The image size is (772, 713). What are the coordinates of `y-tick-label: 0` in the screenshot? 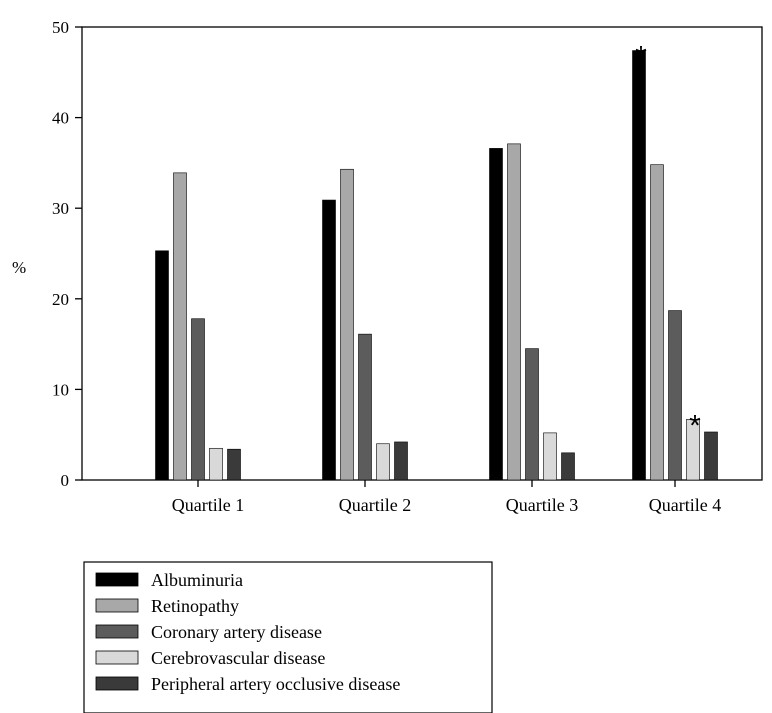 It's located at (65, 480).